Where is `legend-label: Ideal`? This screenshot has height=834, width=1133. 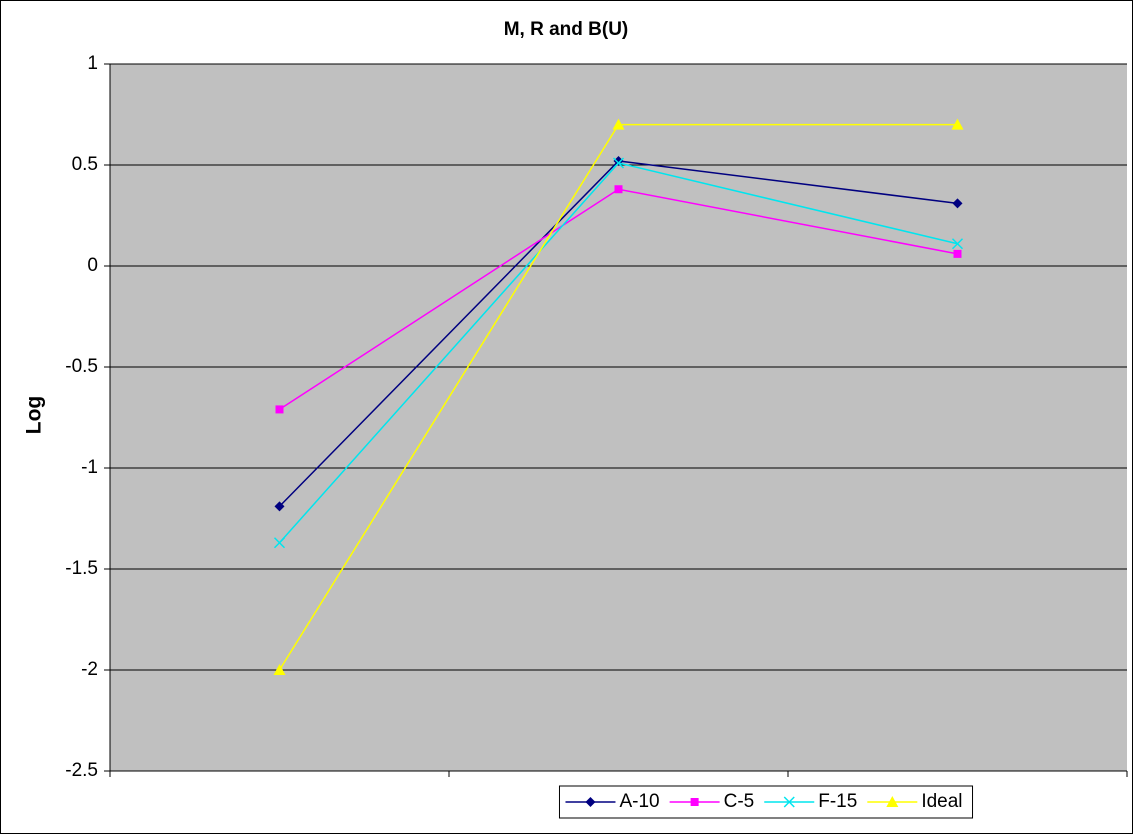 legend-label: Ideal is located at coordinates (941, 801).